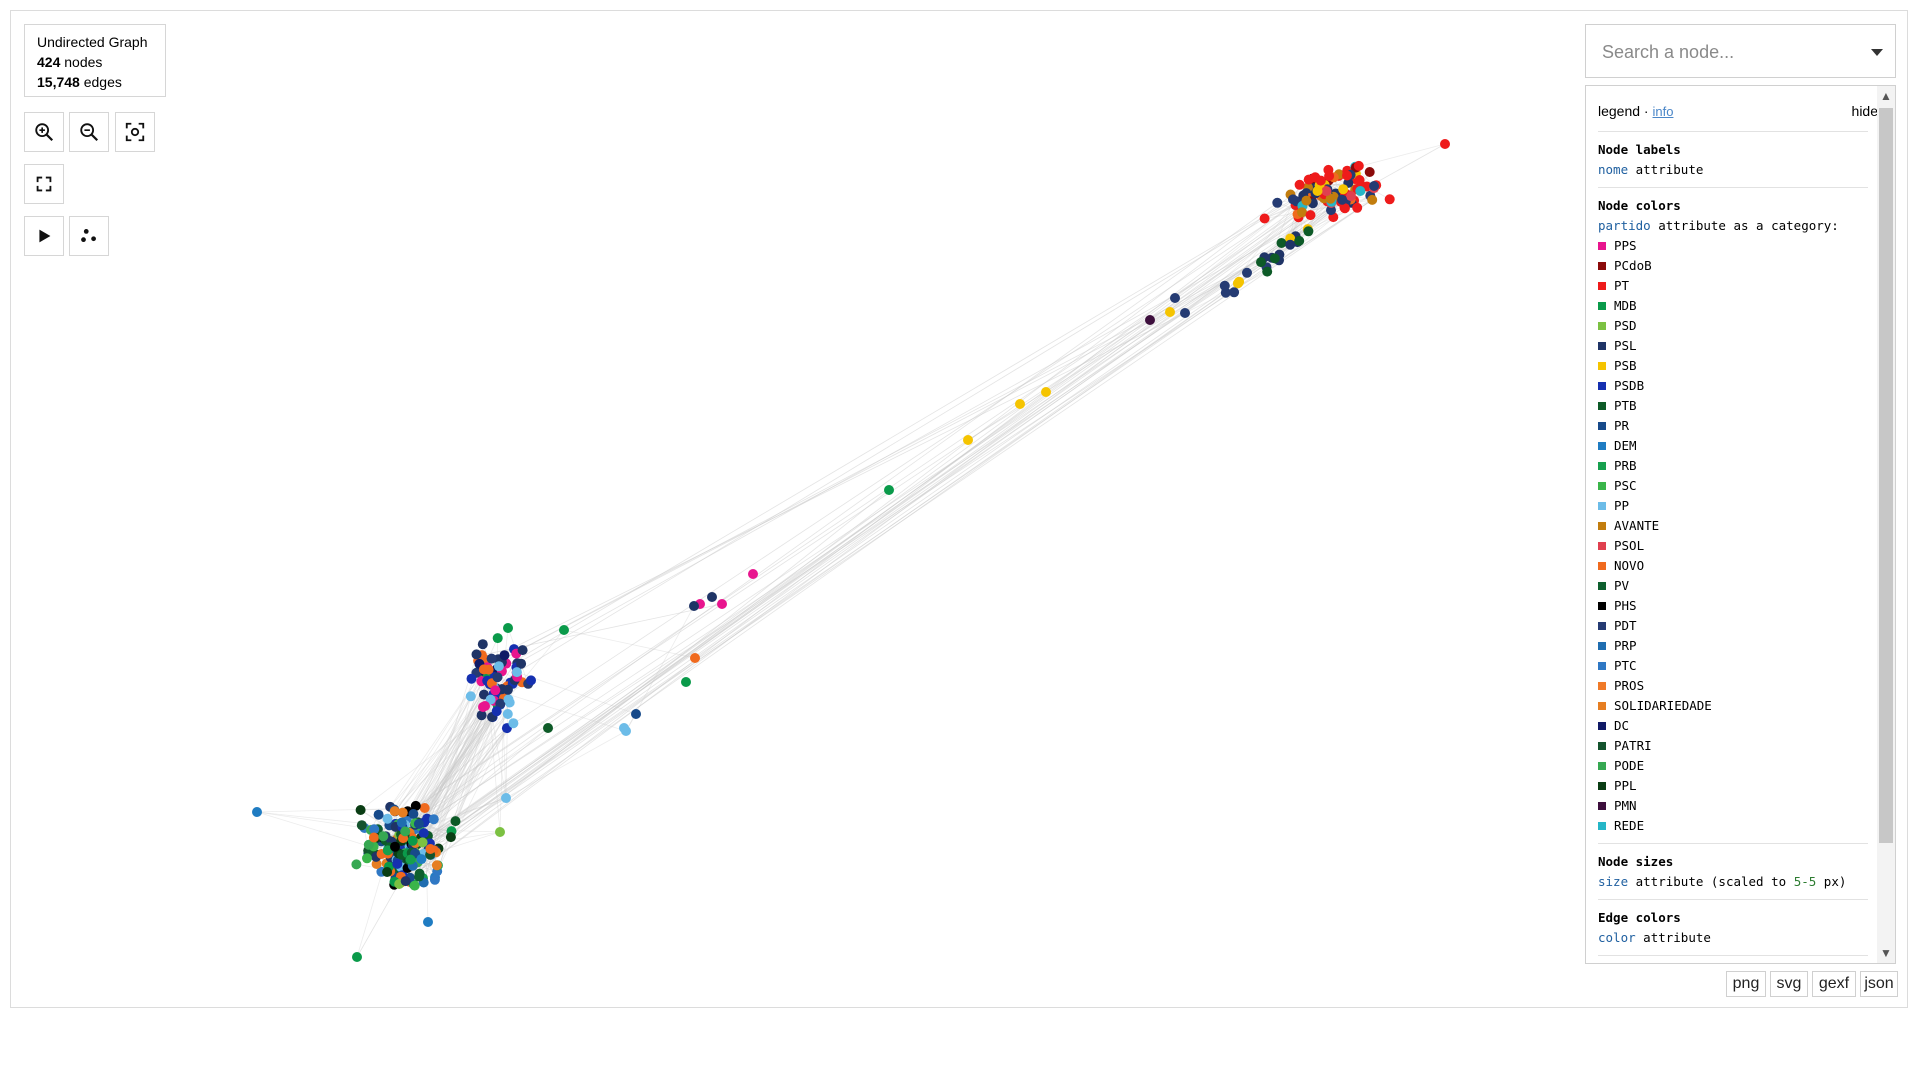 This screenshot has width=1919, height=1072. Describe the element at coordinates (1879, 984) in the screenshot. I see `export-json-button: json` at that location.